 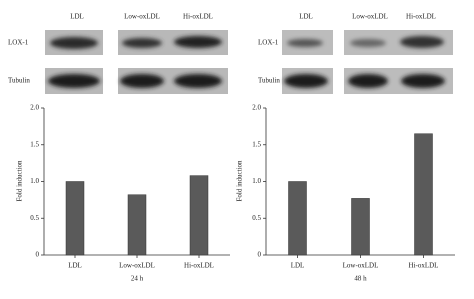 I want to click on x-axis-label: 24 h, so click(x=137, y=279).